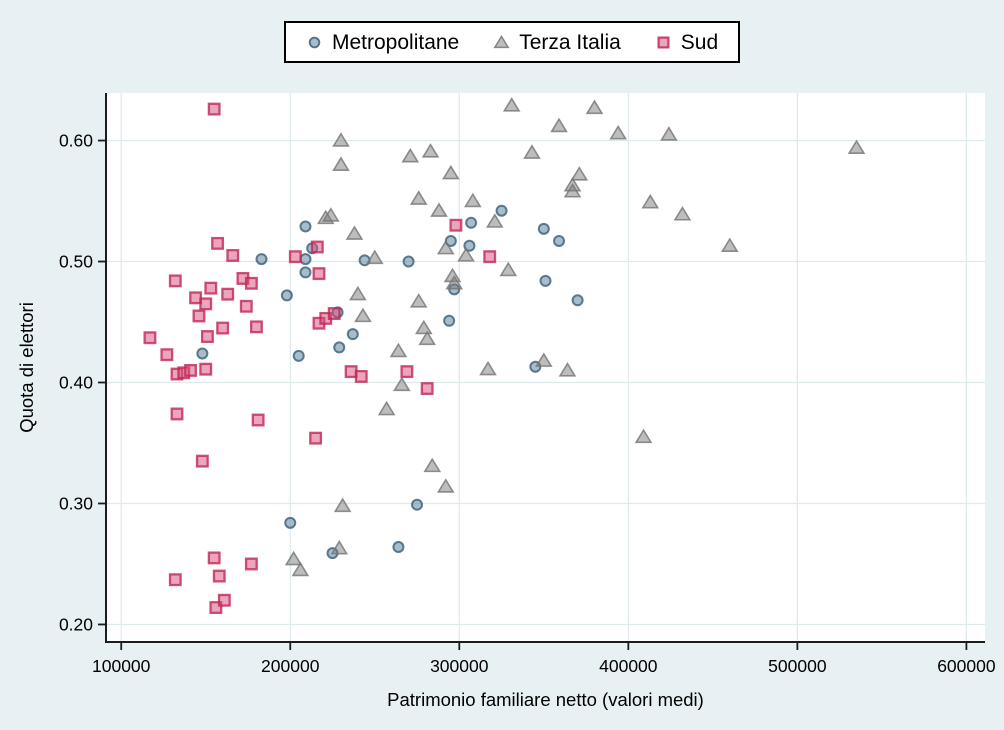 Image resolution: width=1004 pixels, height=730 pixels. I want to click on legend: Metropolitane Terza Italia Sud, so click(512, 42).